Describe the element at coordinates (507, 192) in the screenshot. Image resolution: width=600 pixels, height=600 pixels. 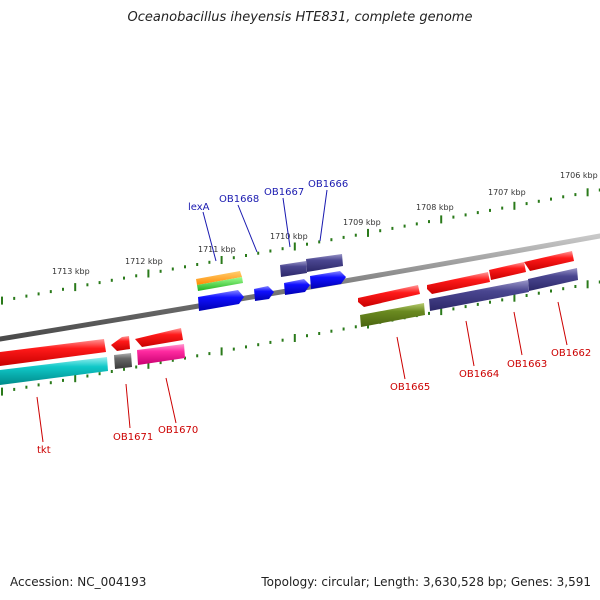
I see `kbp-label: 1707 kbp` at that location.